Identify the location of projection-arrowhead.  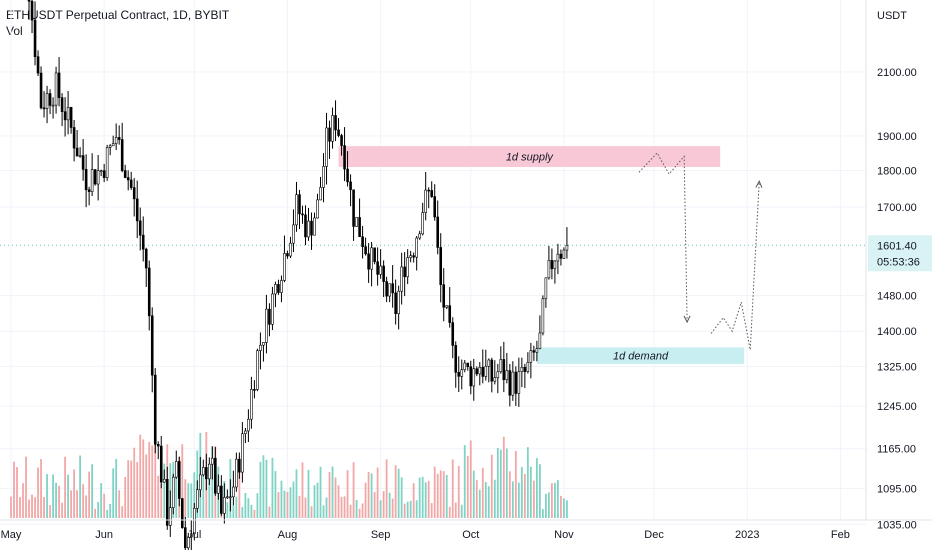
(687, 319).